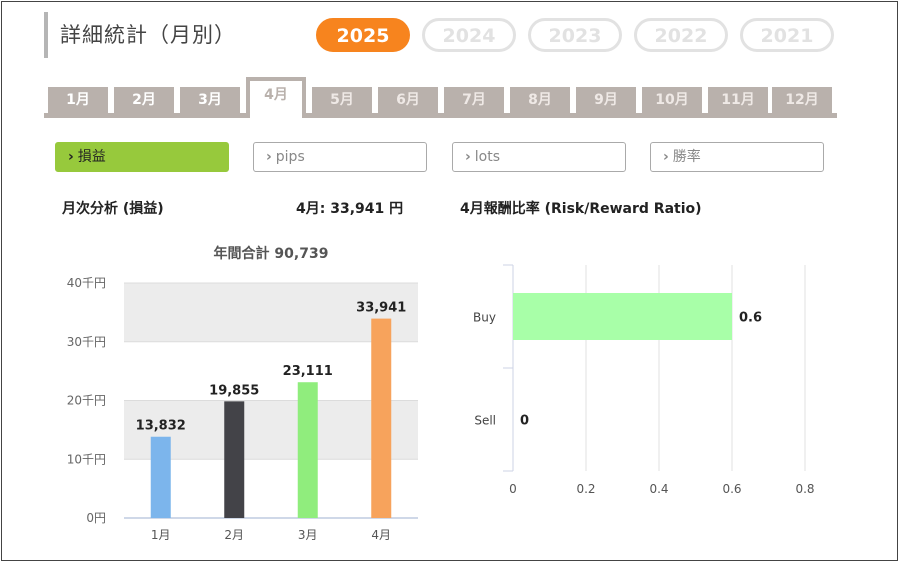  Describe the element at coordinates (311, 209) in the screenshot. I see `month-total-prefix: 4月:` at that location.